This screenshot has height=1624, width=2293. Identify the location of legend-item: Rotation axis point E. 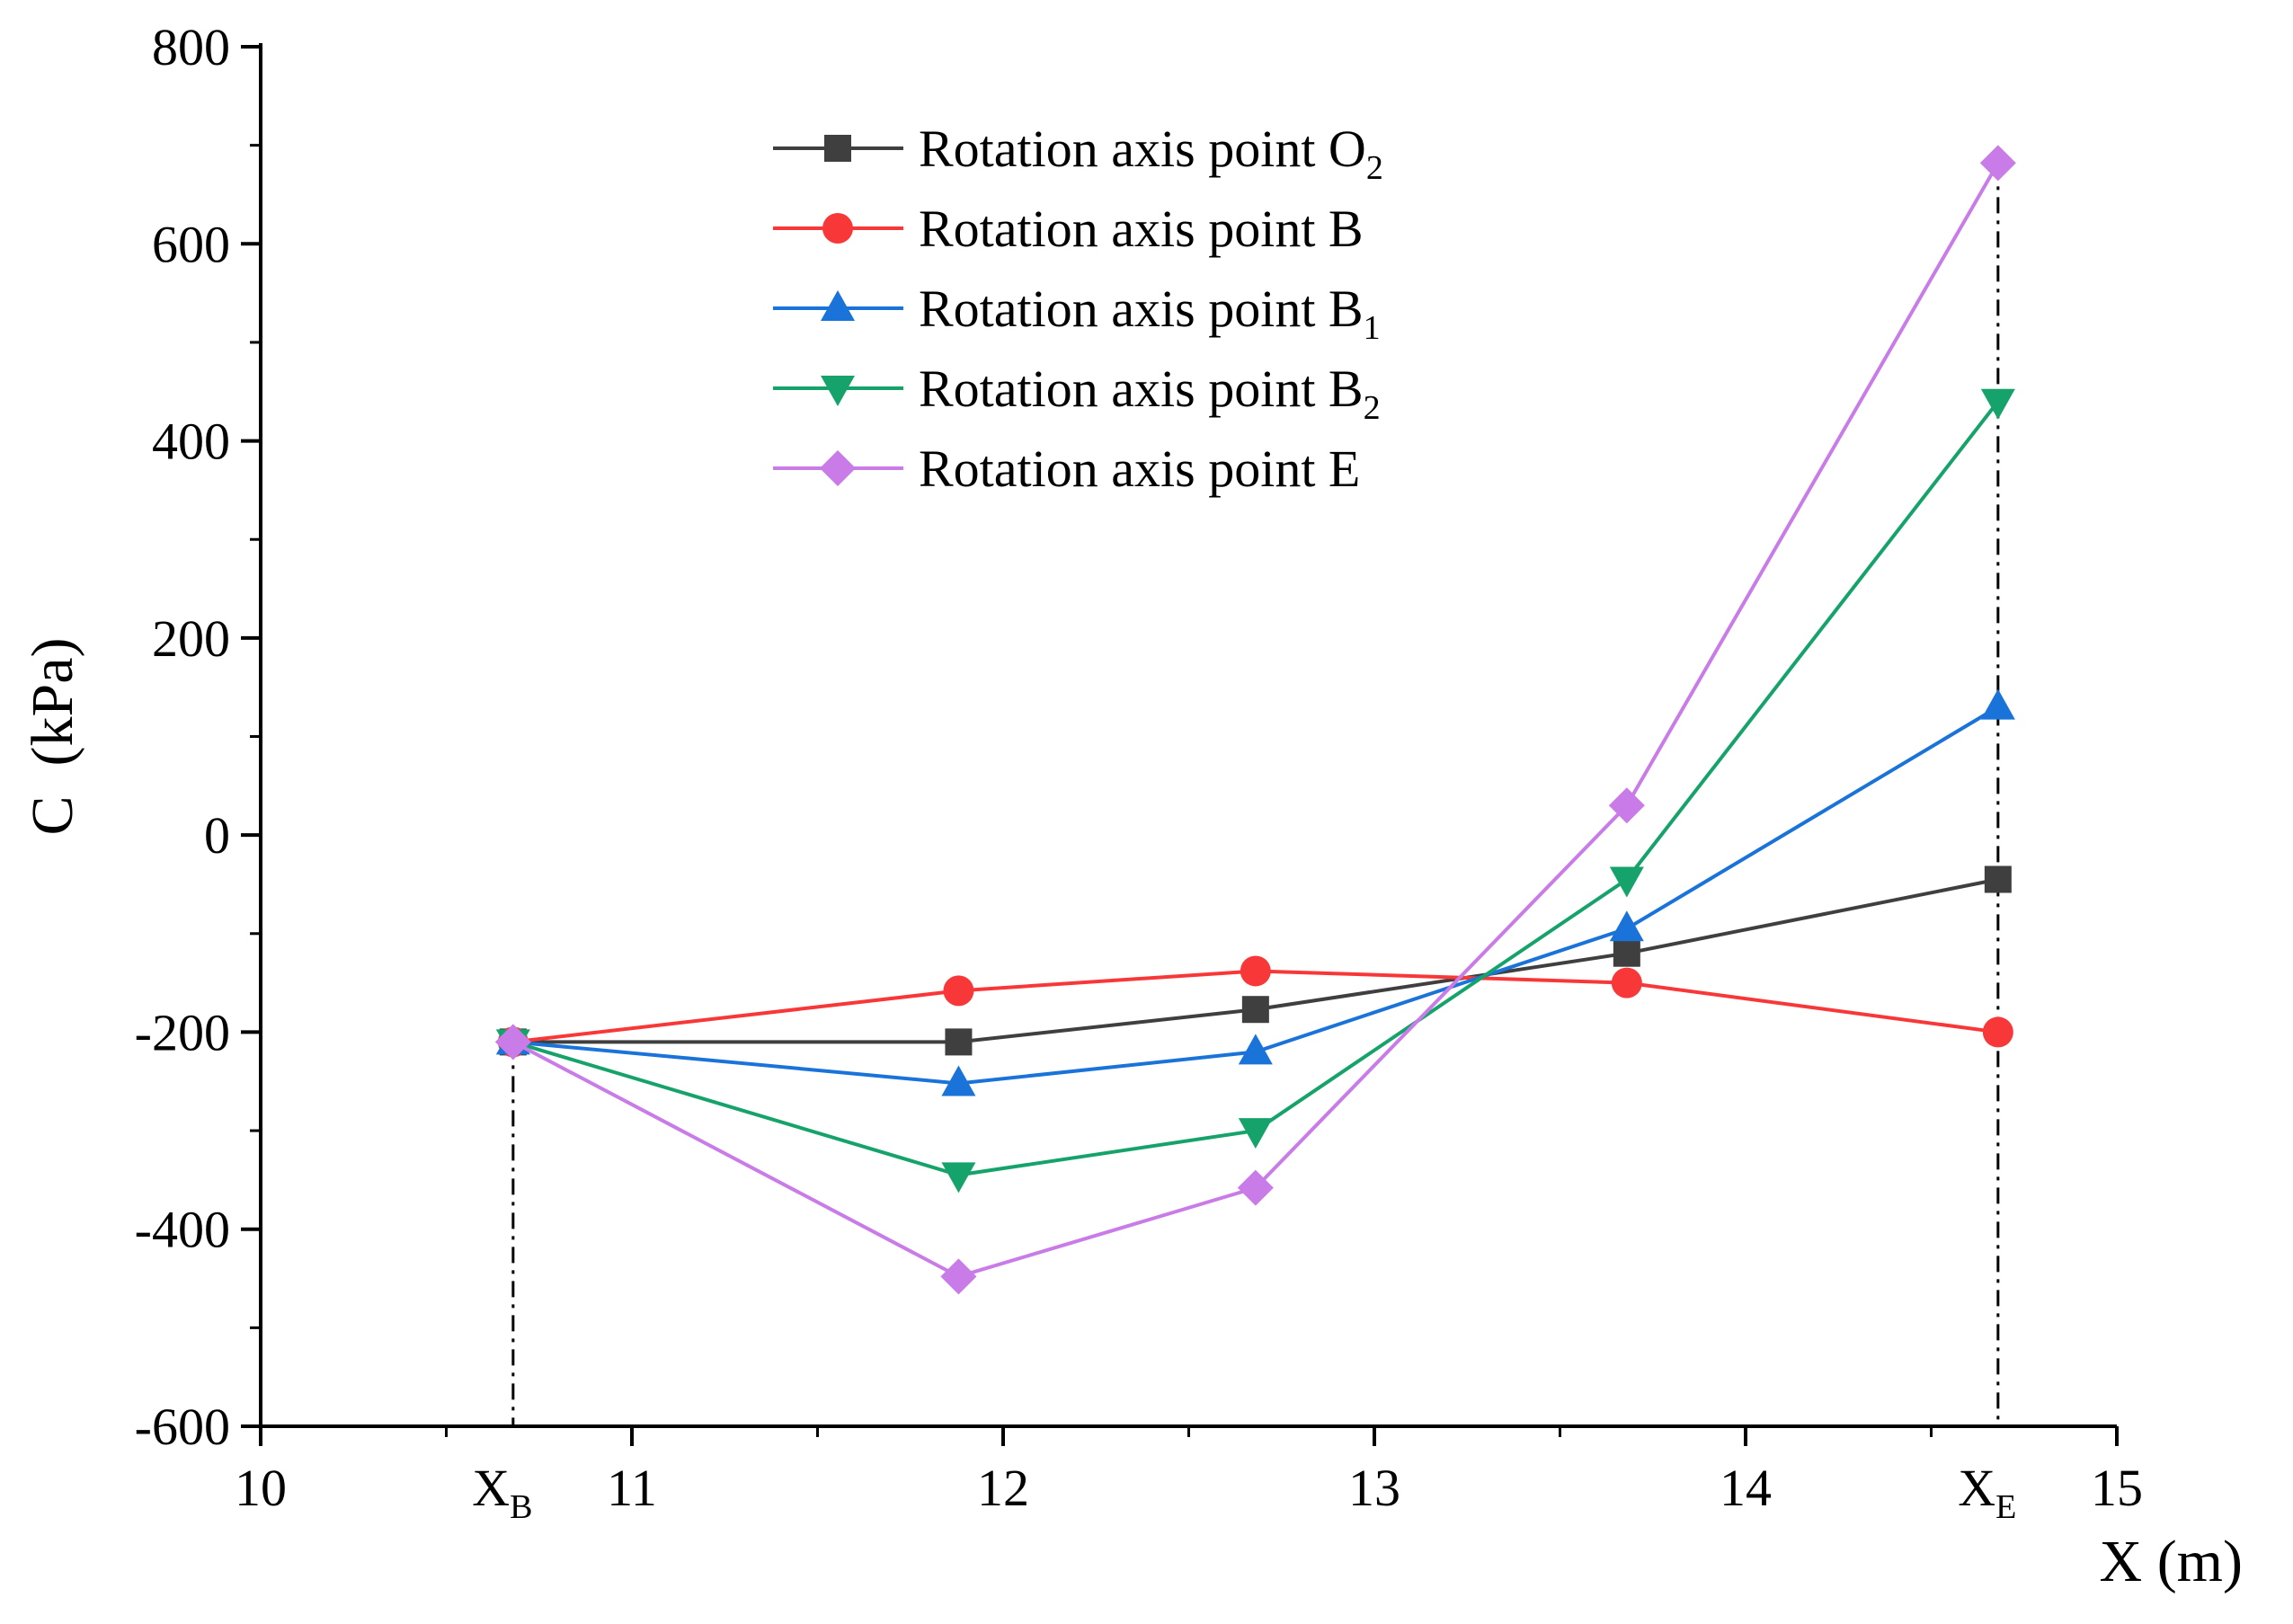
(1066, 469).